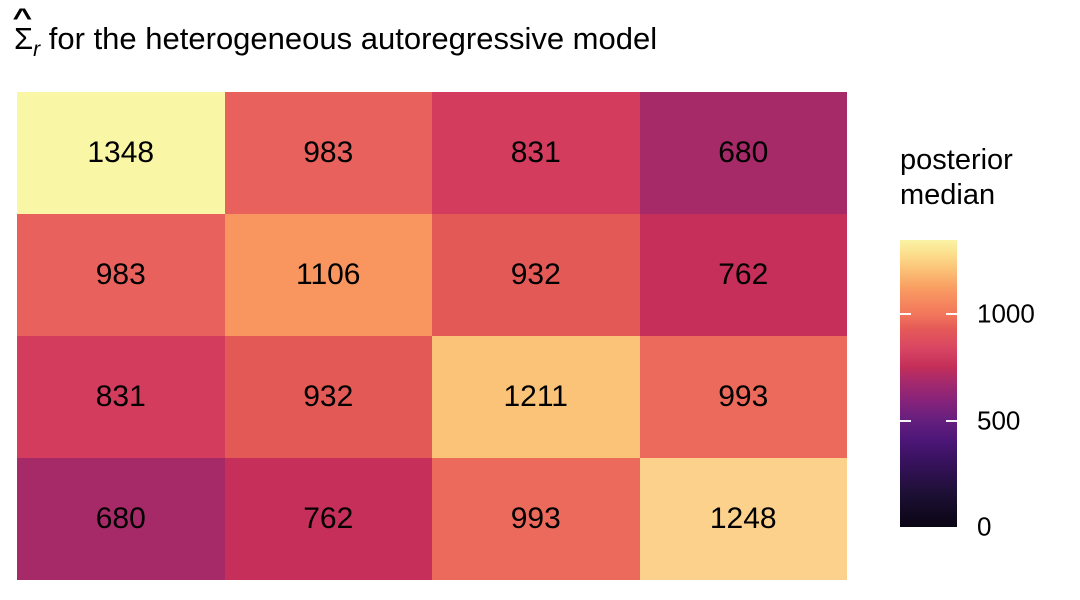  I want to click on colorbar-tick-label: 500, so click(999, 420).